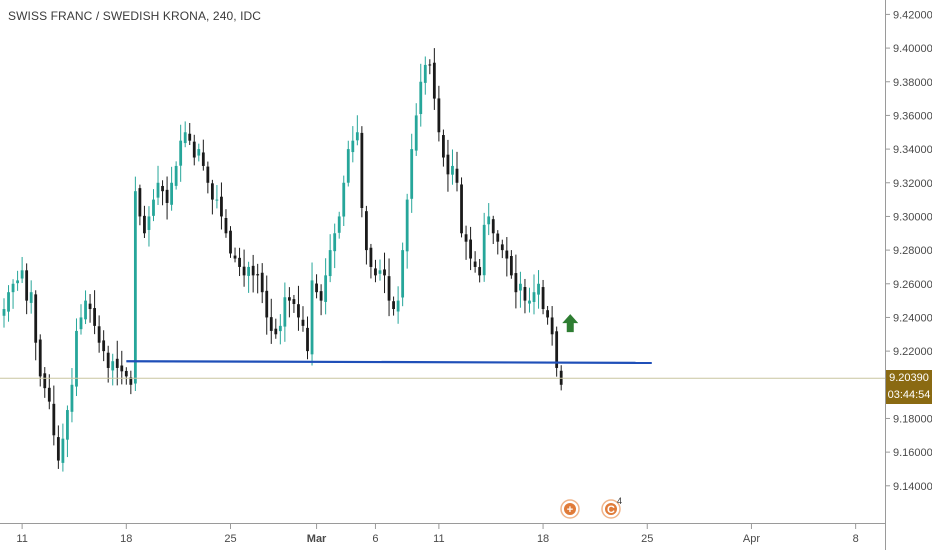 This screenshot has height=550, width=932. Describe the element at coordinates (591, 507) in the screenshot. I see `event-markers: + C4` at that location.